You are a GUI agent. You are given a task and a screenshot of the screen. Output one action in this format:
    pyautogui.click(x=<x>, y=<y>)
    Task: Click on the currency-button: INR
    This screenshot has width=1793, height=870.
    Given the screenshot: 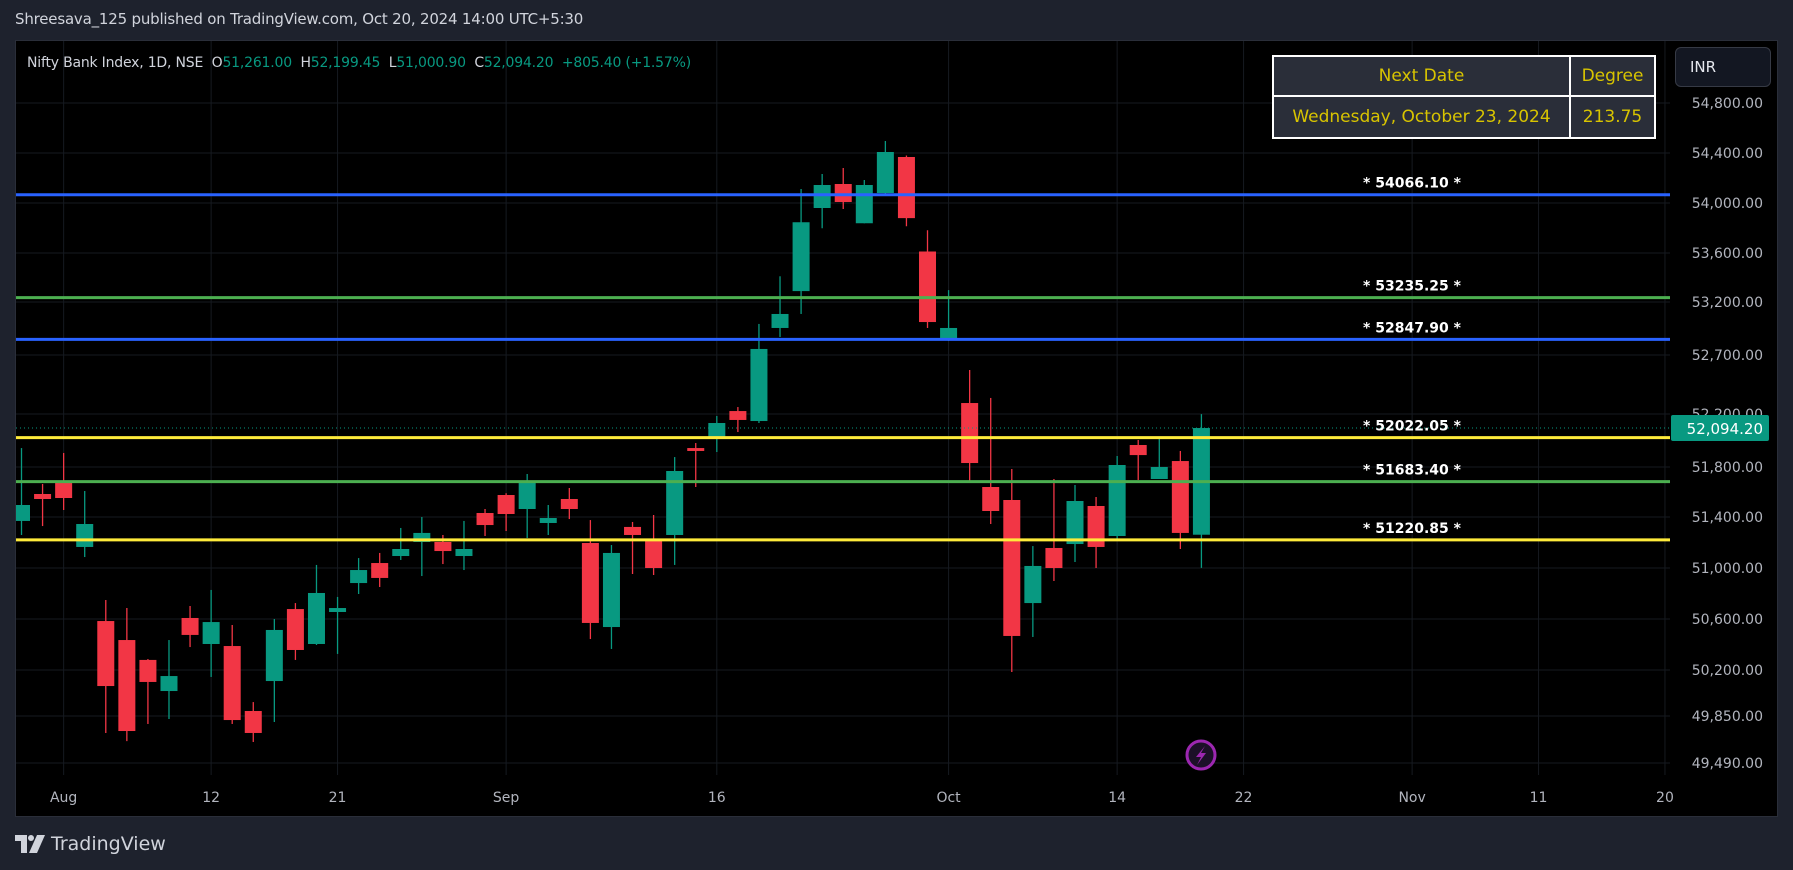 What is the action you would take?
    pyautogui.click(x=1723, y=67)
    